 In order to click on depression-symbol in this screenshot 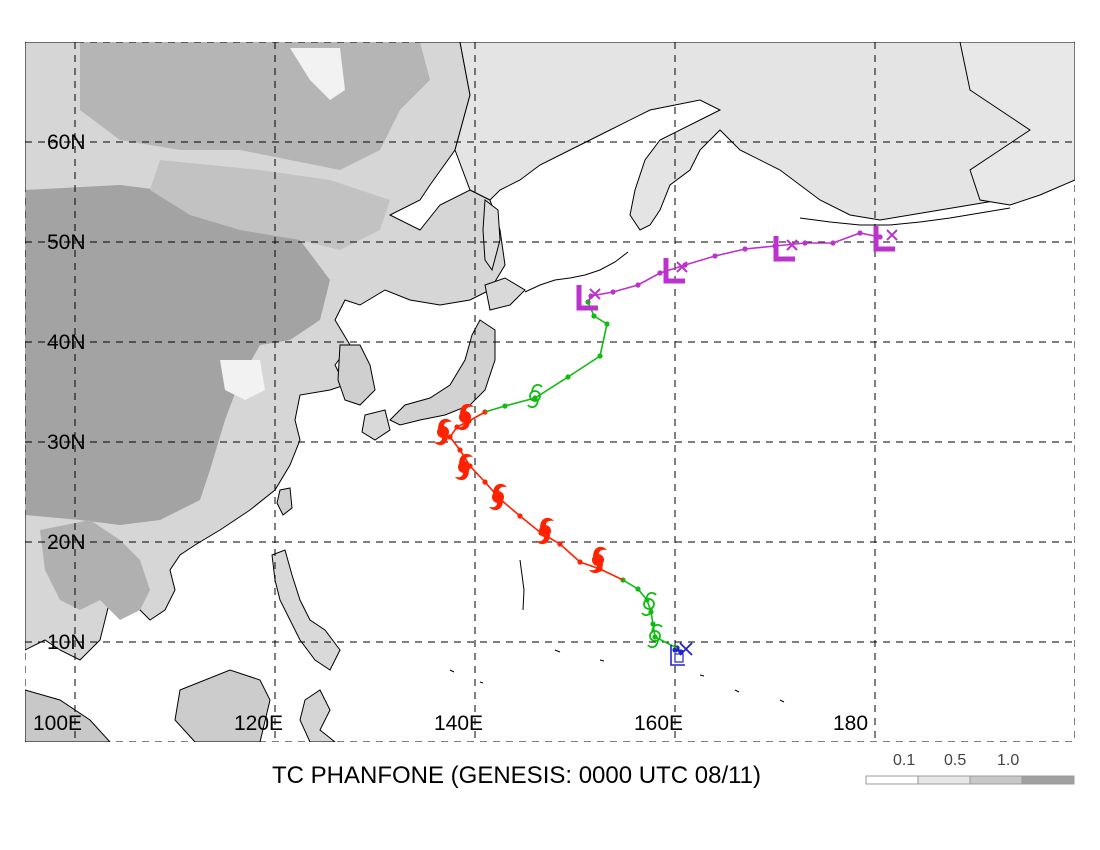, I will do `click(681, 654)`.